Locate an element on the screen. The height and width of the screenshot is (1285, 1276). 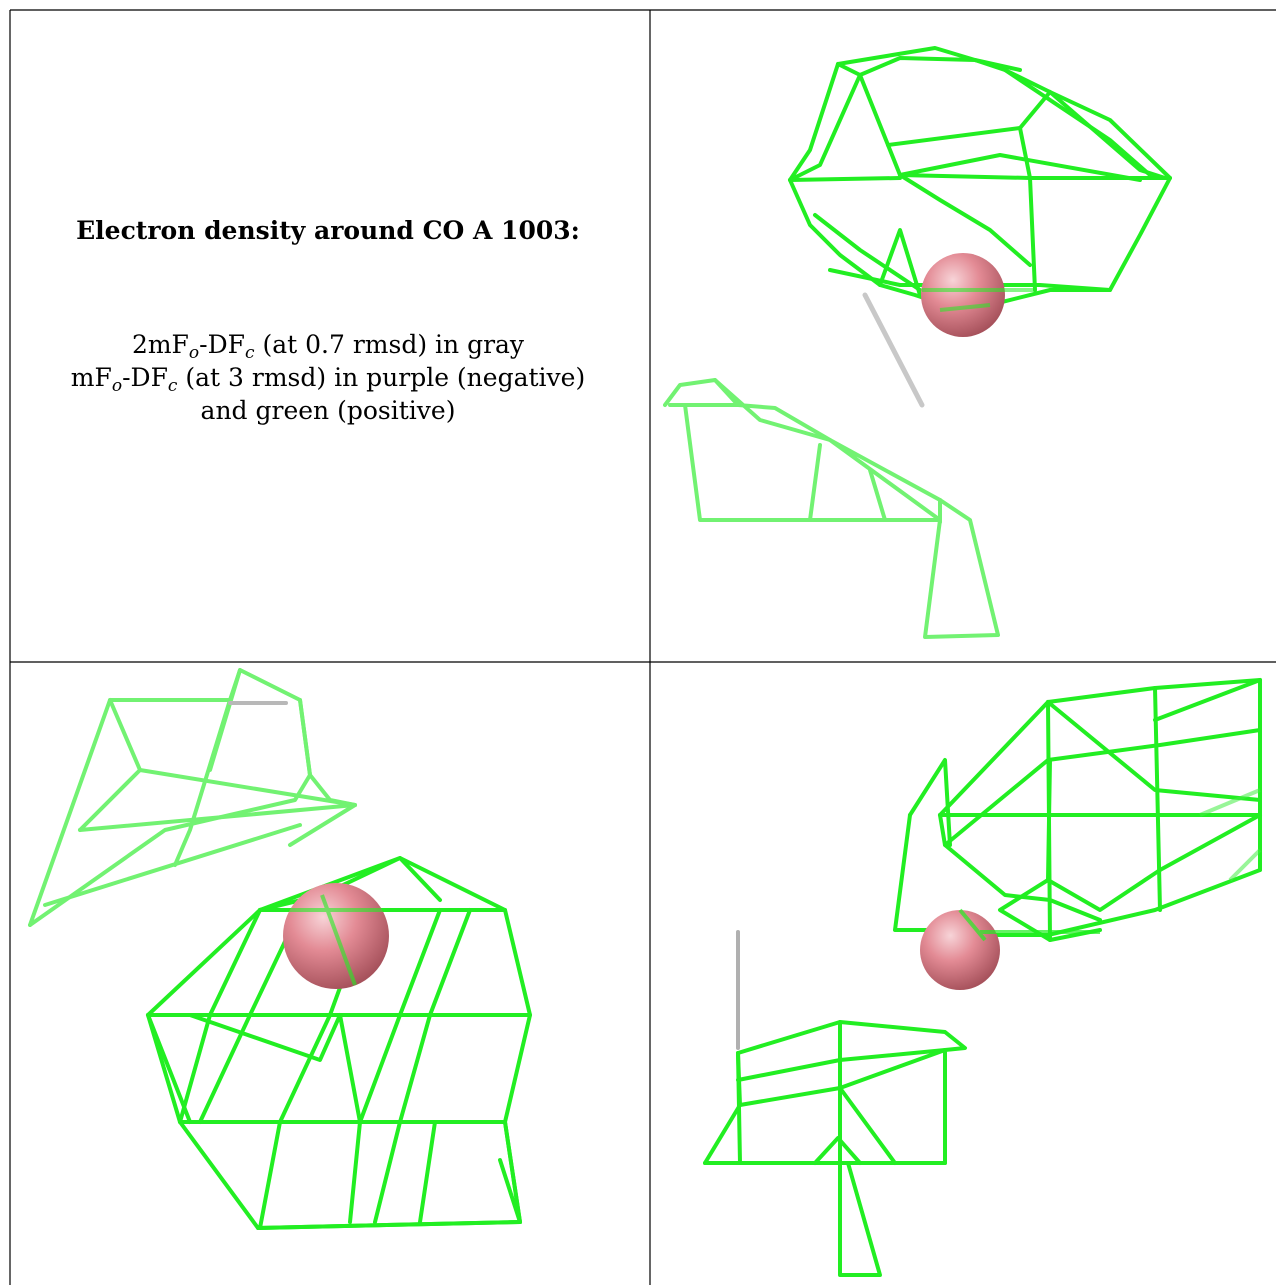
mesh-front-bottom-left is located at coordinates (336, 940).